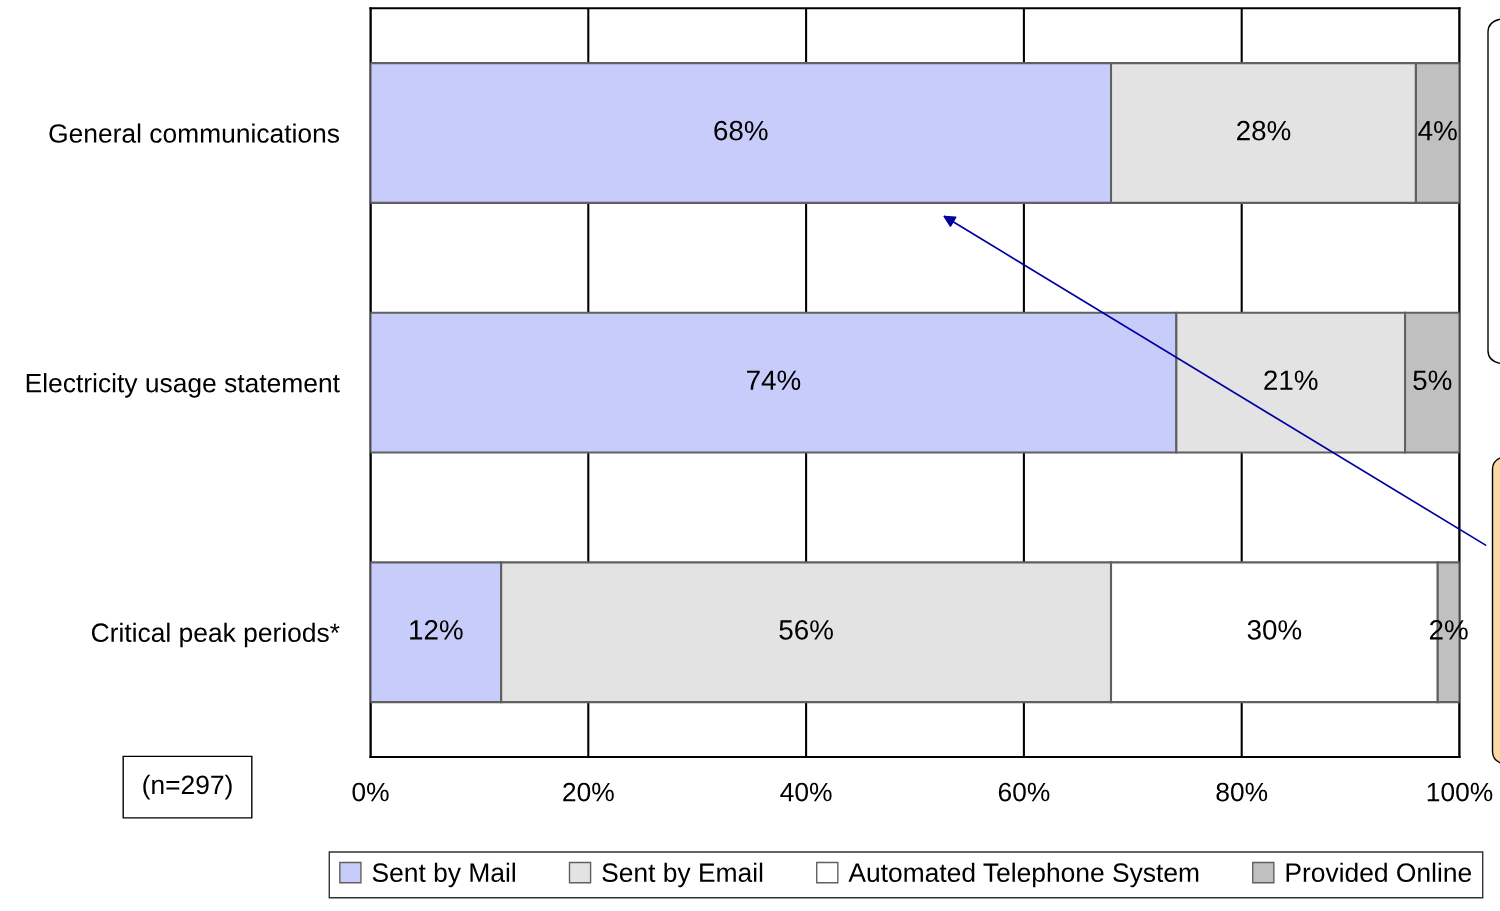 Image resolution: width=1500 pixels, height=911 pixels. Describe the element at coordinates (1264, 130) in the screenshot. I see `data-label: 28%` at that location.